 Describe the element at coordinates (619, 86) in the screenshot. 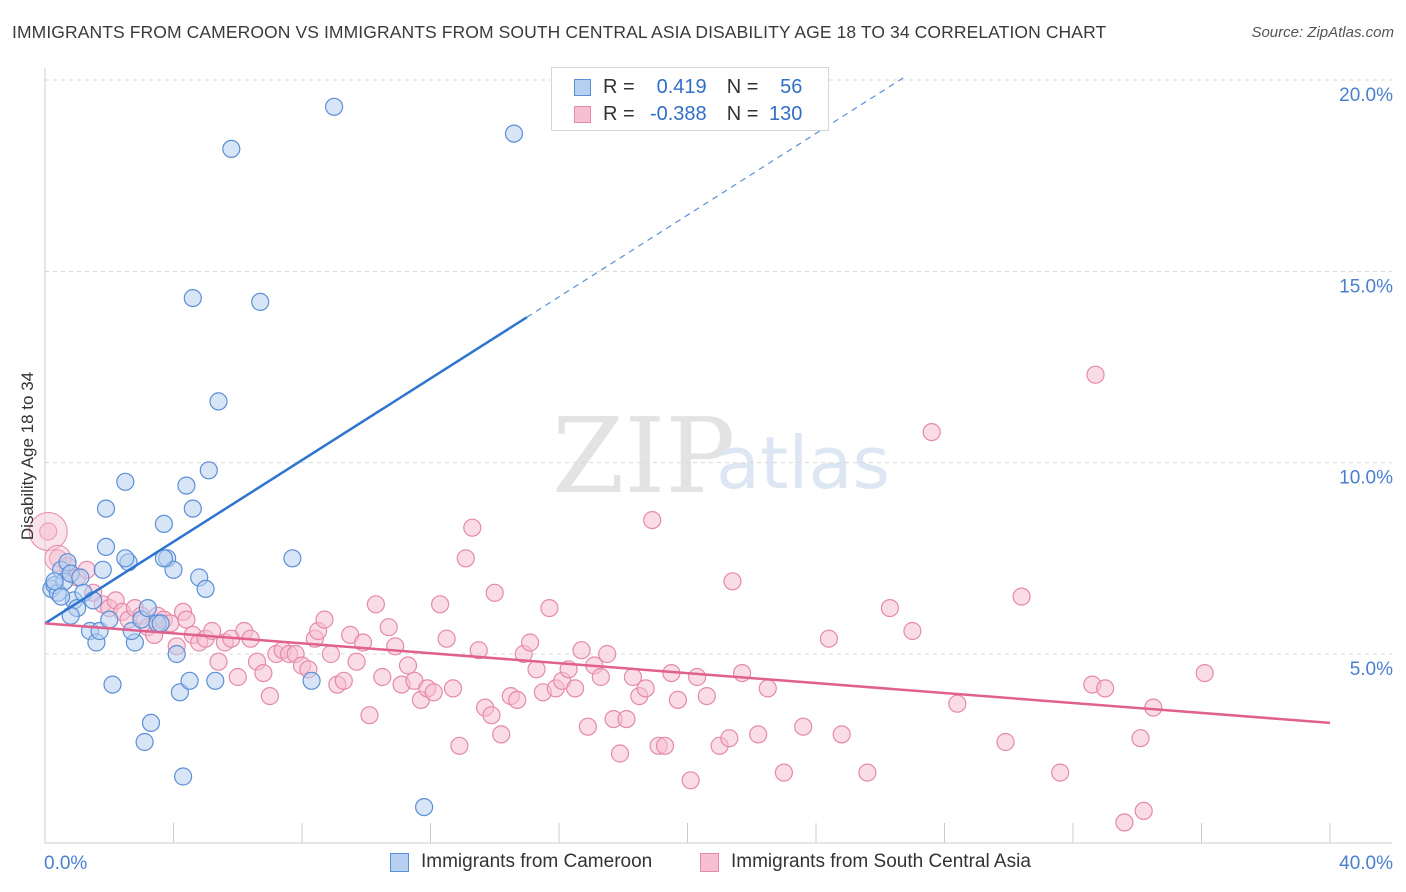

I see `legend-r-label: R =` at that location.